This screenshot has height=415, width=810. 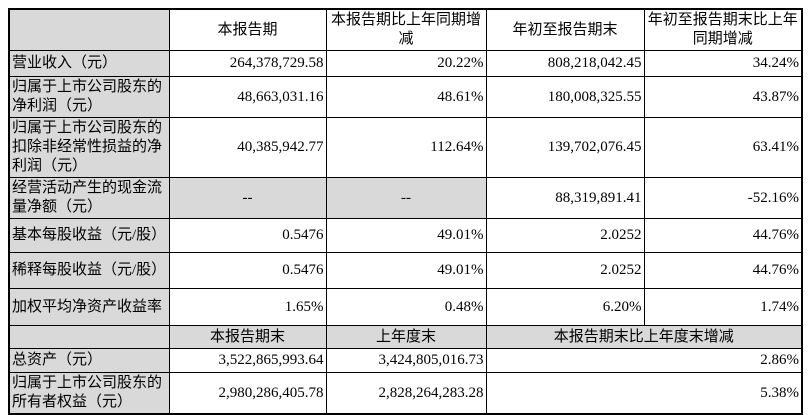 What do you see at coordinates (89, 97) in the screenshot?
I see `row-label: 归属于上市公司股东的净利润（元）` at bounding box center [89, 97].